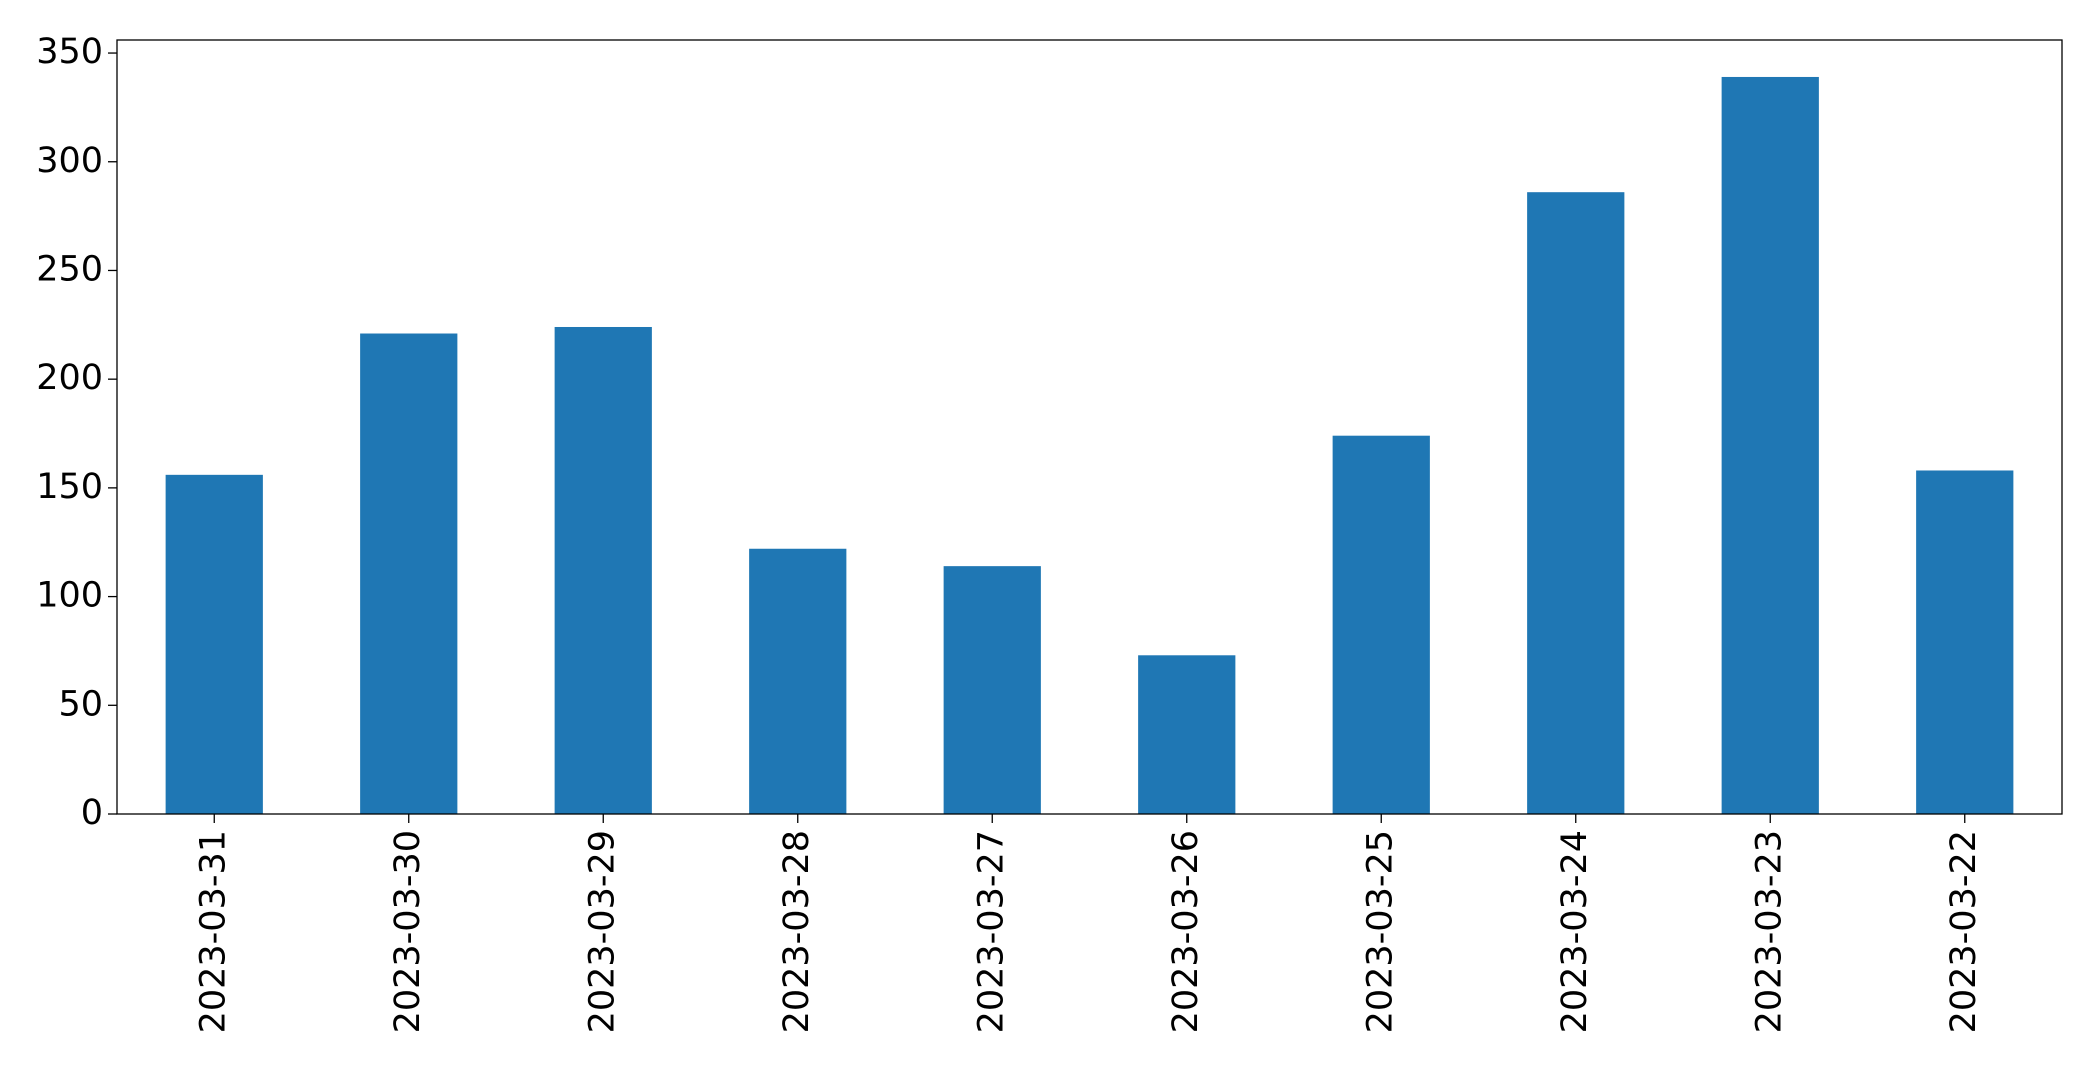  I want to click on y-tick-label: 300, so click(69, 161).